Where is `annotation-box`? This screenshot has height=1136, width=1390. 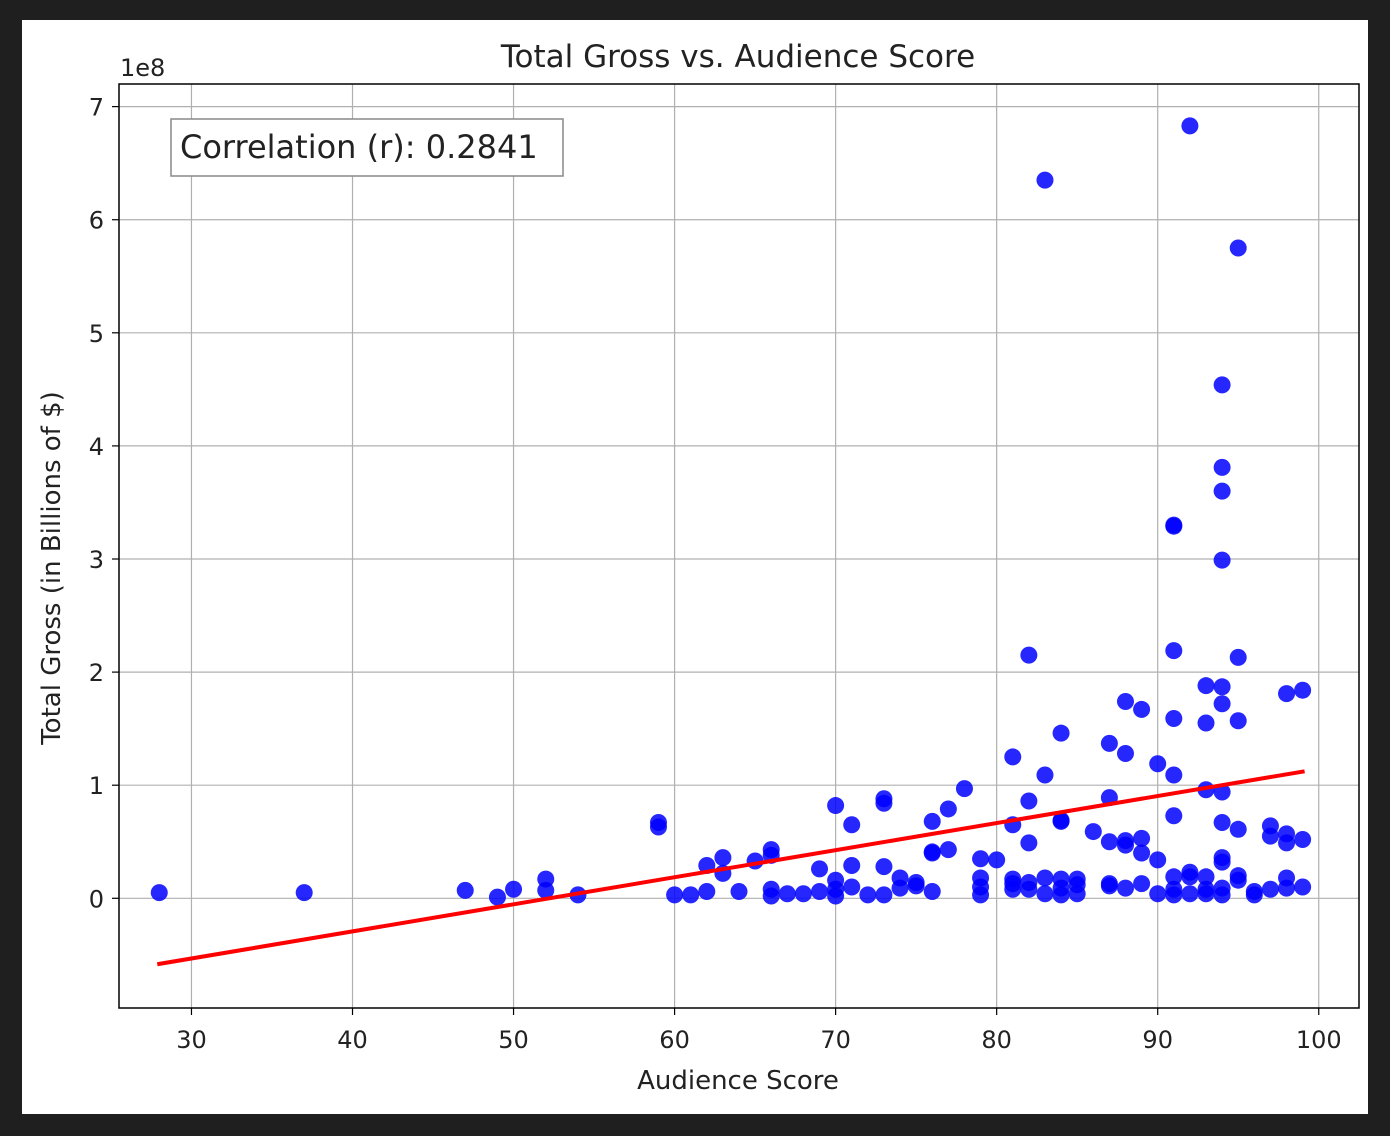 annotation-box is located at coordinates (367, 147).